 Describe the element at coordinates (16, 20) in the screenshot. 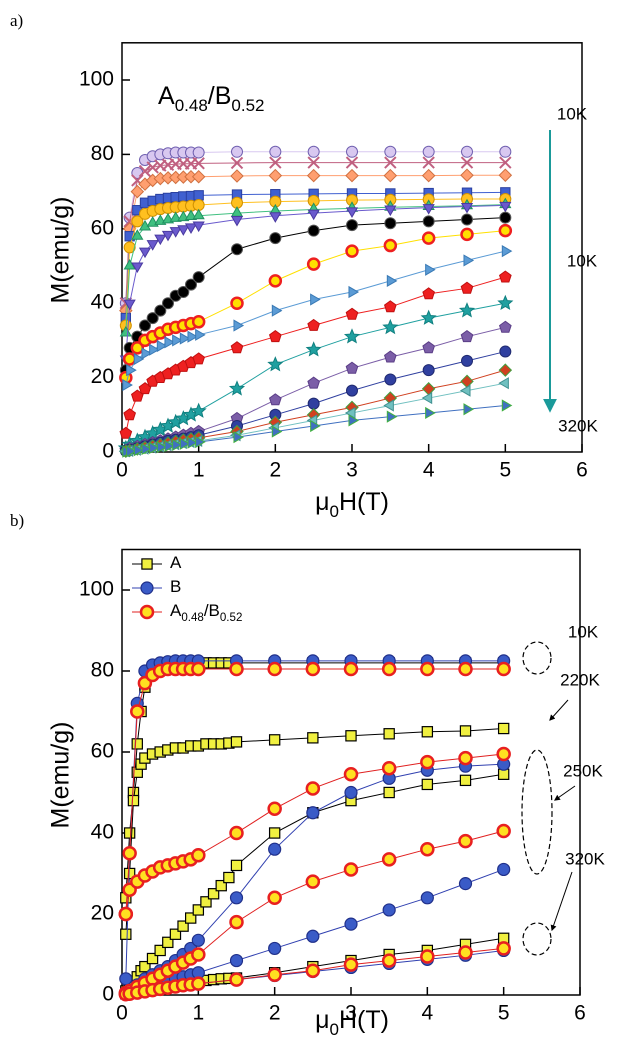

I see `panel-label: a)` at that location.